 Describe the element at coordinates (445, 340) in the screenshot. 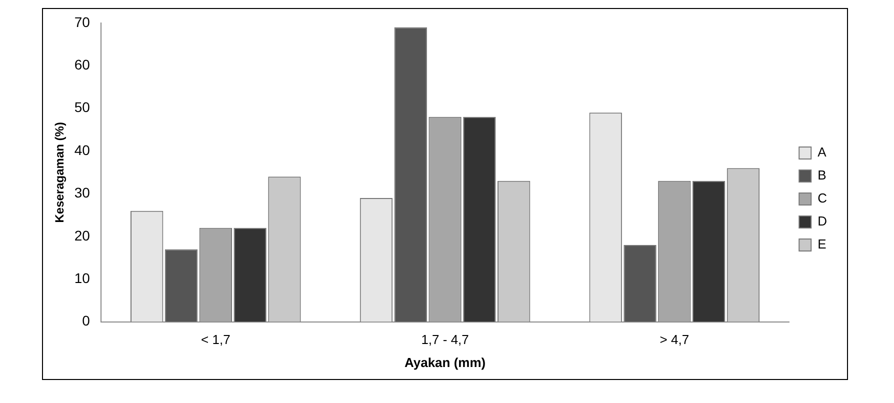

I see `x-tick-label: 1,7 - 4,7` at that location.